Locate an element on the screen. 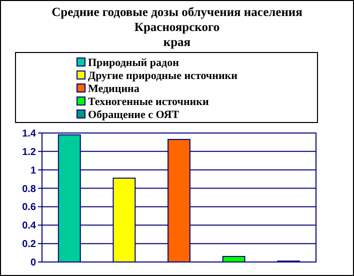 This screenshot has width=354, height=276. y-tick-label: 1.4 is located at coordinates (29, 134).